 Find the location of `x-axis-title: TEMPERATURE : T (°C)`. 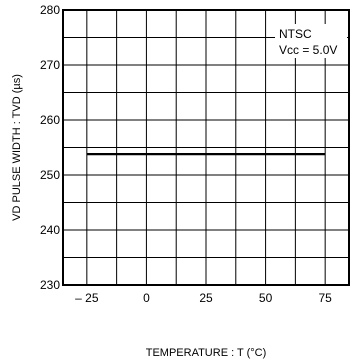

x-axis-title: TEMPERATURE : T (°C) is located at coordinates (206, 353).